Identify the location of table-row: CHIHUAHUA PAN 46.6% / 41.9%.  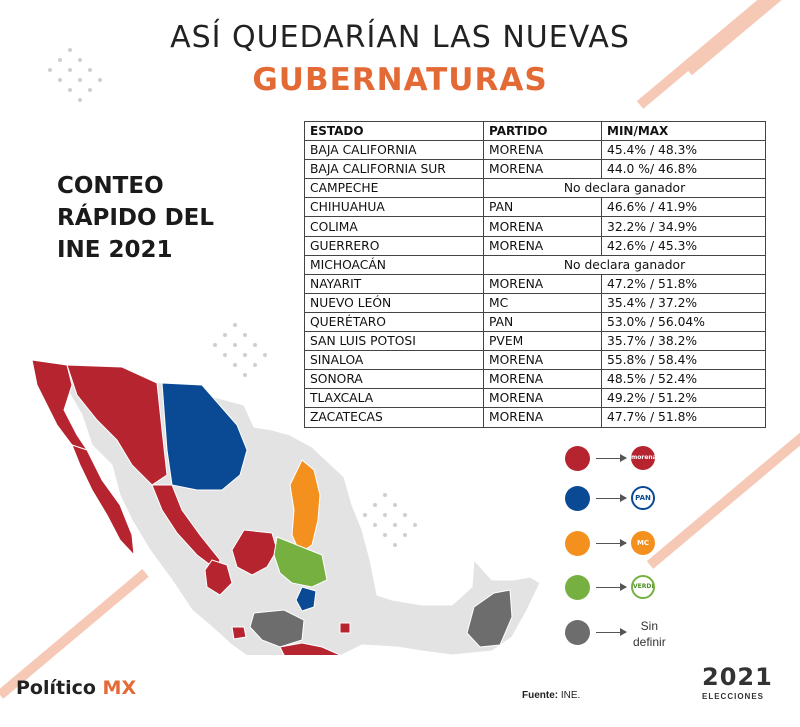
(535, 207).